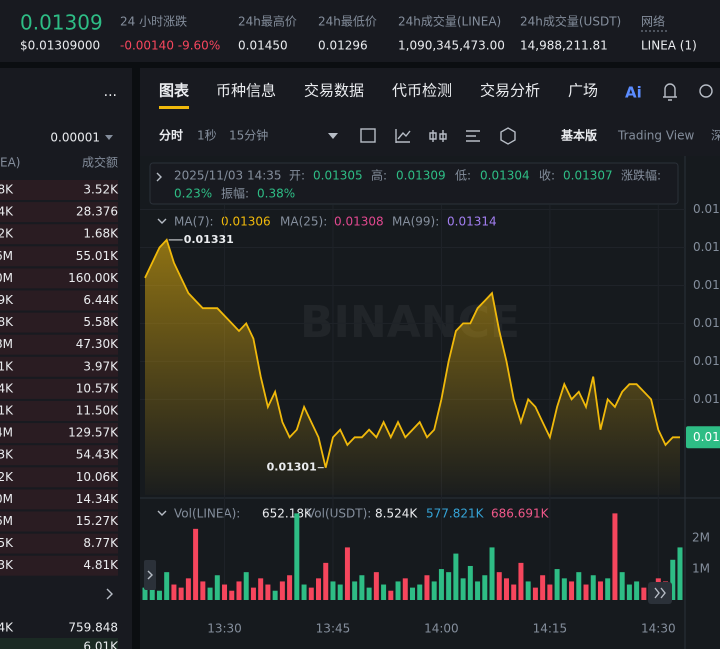  I want to click on stat-value: 0.01450, so click(263, 46).